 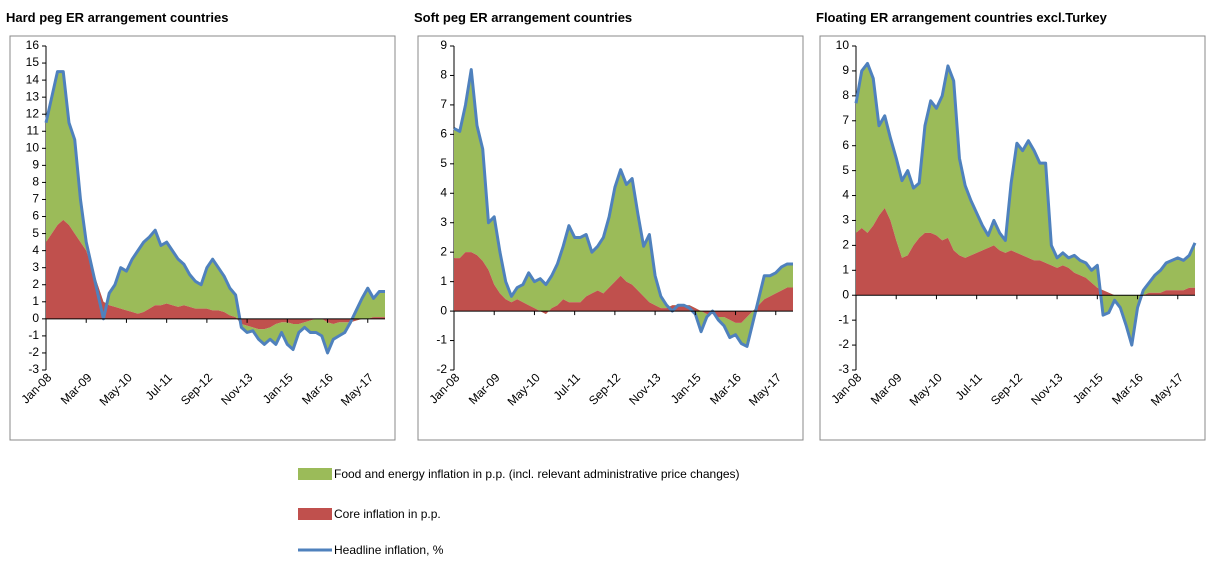 I want to click on y-tick-label: 12, so click(x=33, y=113).